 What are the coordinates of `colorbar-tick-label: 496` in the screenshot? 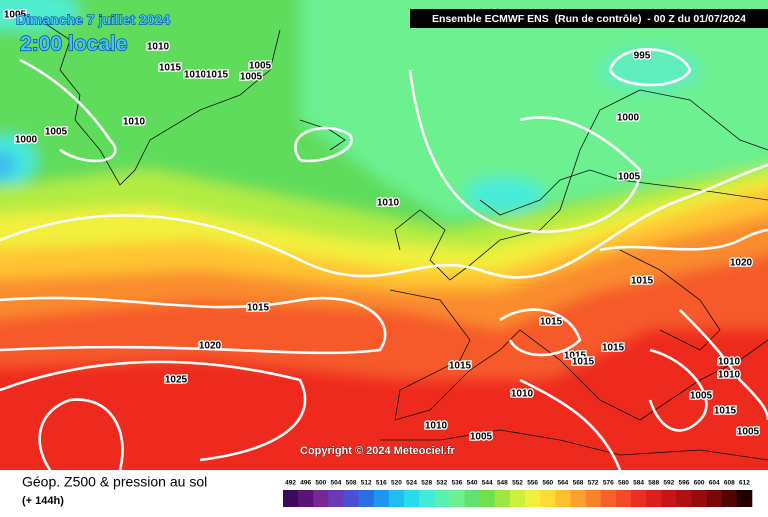 It's located at (305, 483).